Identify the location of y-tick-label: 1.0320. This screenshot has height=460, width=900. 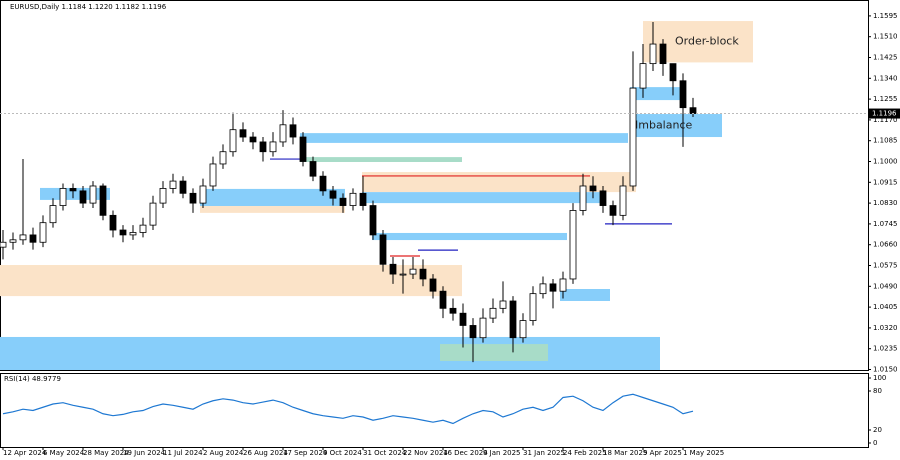
(885, 328).